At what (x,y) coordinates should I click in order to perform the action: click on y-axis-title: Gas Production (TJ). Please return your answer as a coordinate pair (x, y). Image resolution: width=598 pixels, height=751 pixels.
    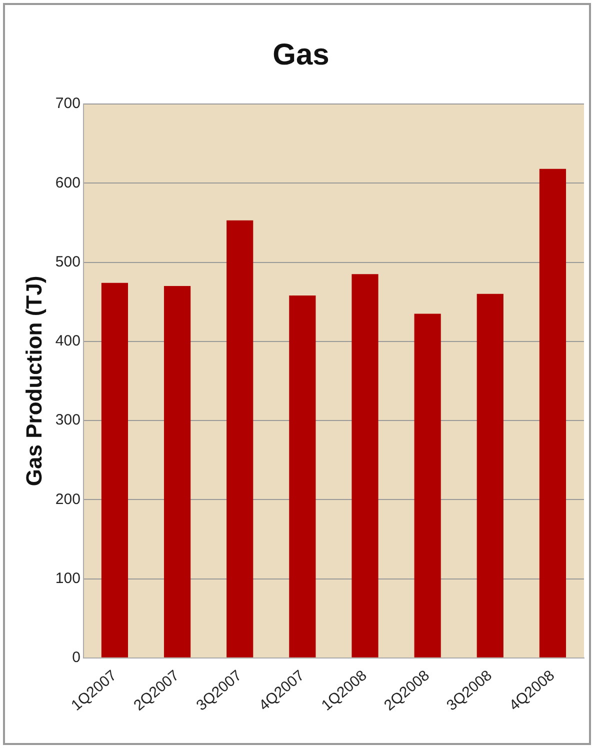
    Looking at the image, I should click on (33, 381).